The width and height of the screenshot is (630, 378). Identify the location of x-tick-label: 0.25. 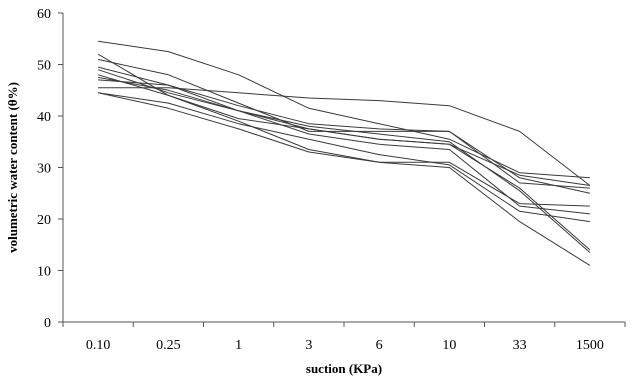
(168, 345).